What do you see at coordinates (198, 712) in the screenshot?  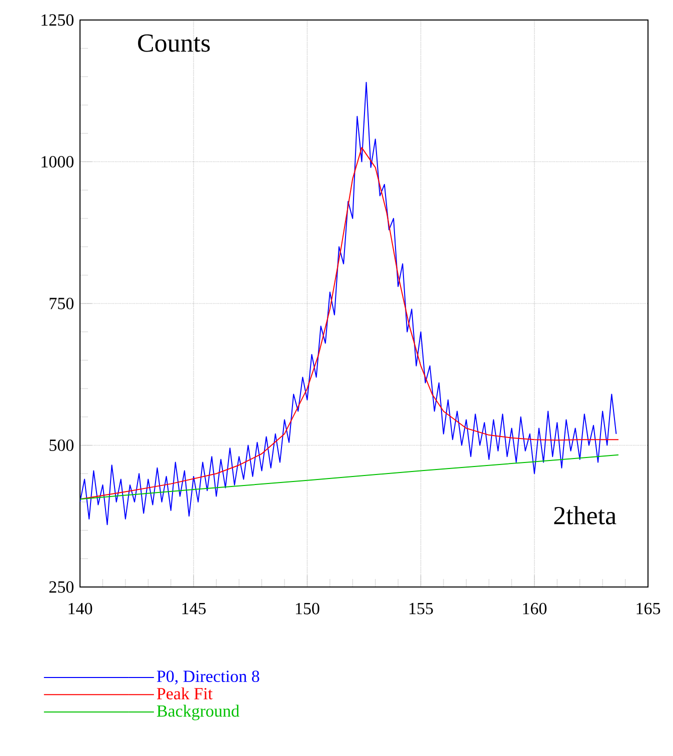 I see `legend-label: Background` at bounding box center [198, 712].